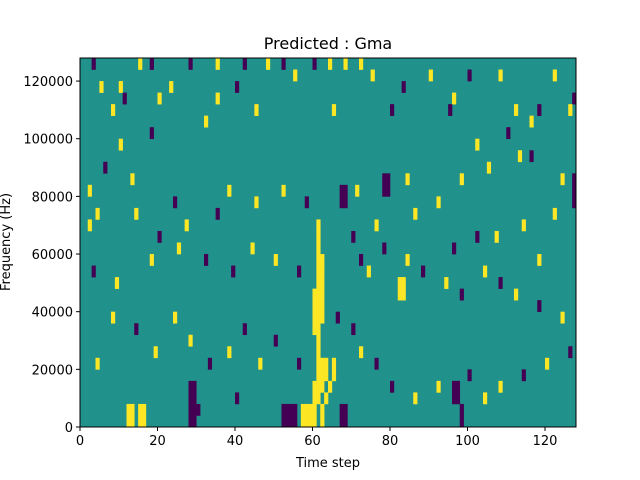  Describe the element at coordinates (51, 255) in the screenshot. I see `y-axis-ticks: 0 20000 40000 60000 80000 100000 120000` at that location.